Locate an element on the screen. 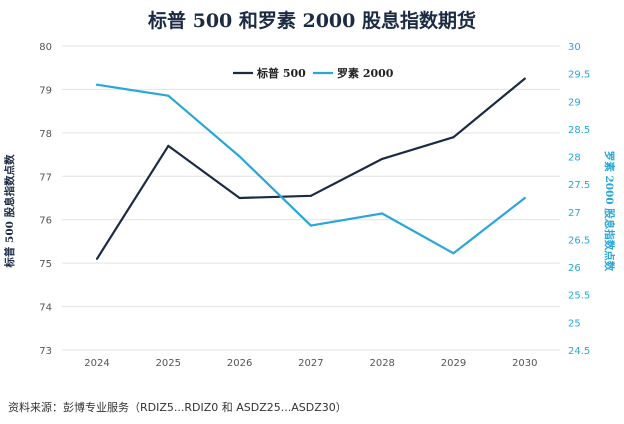 Image resolution: width=624 pixels, height=424 pixels. x-tick-label: 2027 is located at coordinates (310, 363).